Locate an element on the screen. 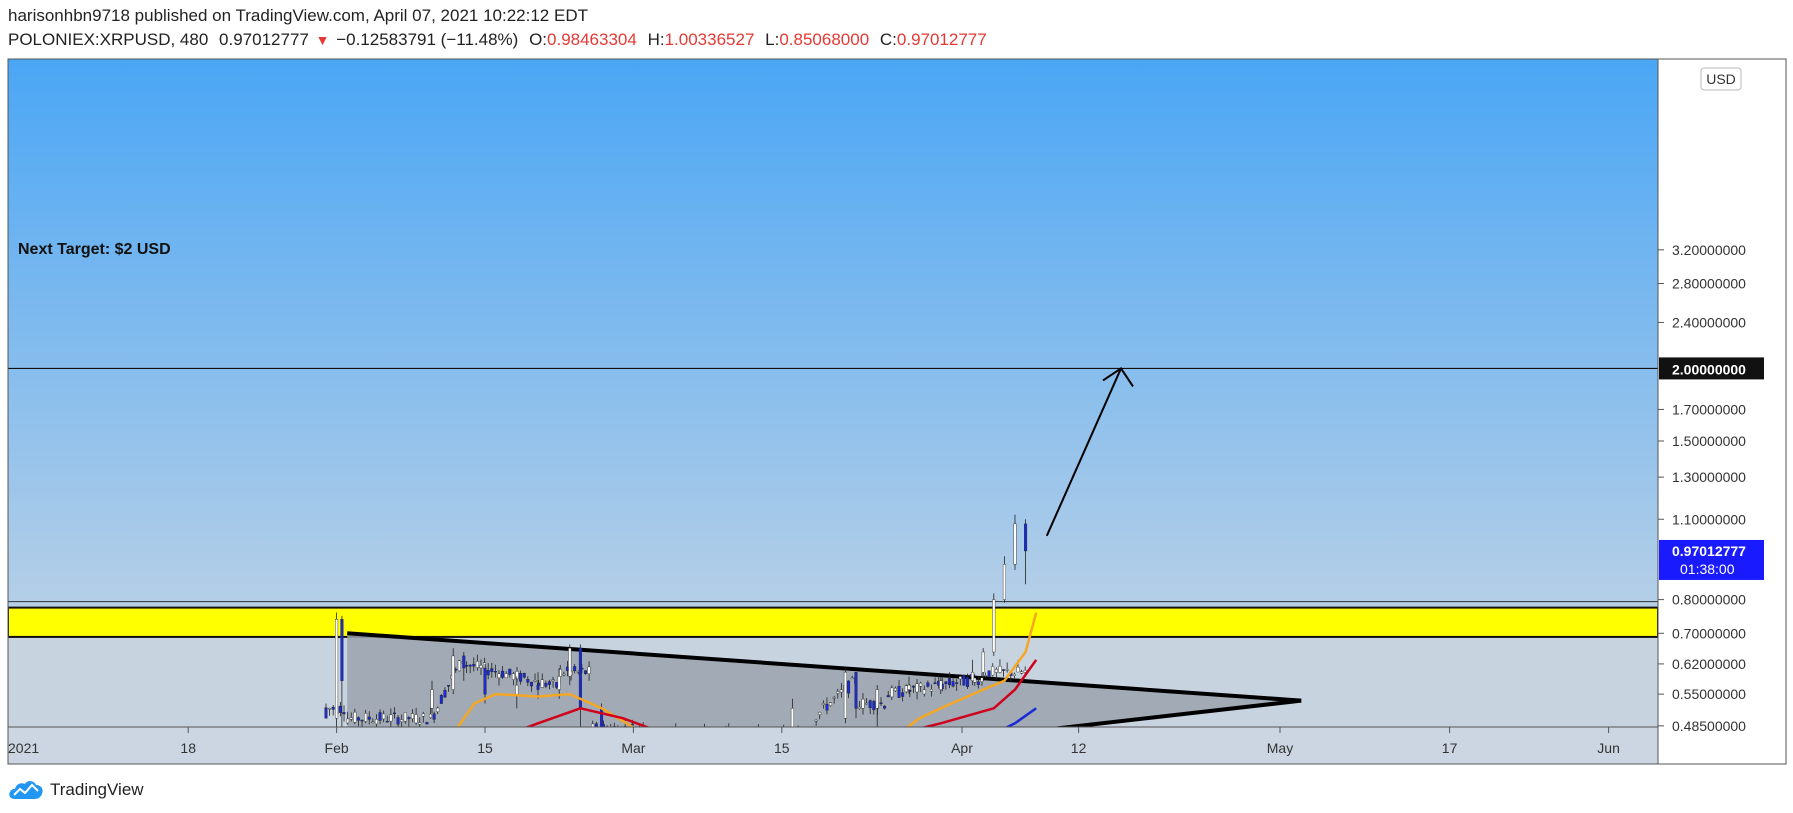 This screenshot has width=1793, height=813. next-target-annotation: Next Target: $2 USD is located at coordinates (94, 249).